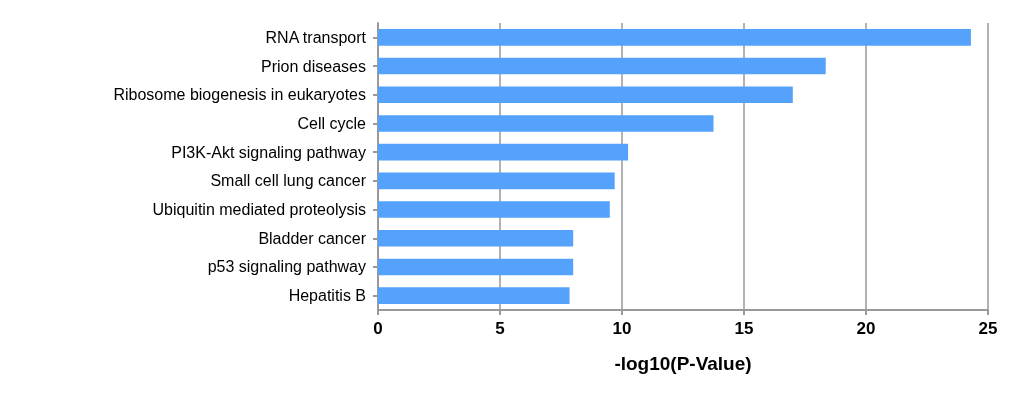 The height and width of the screenshot is (402, 1020). Describe the element at coordinates (313, 66) in the screenshot. I see `y-tick-label: Prion diseases` at that location.